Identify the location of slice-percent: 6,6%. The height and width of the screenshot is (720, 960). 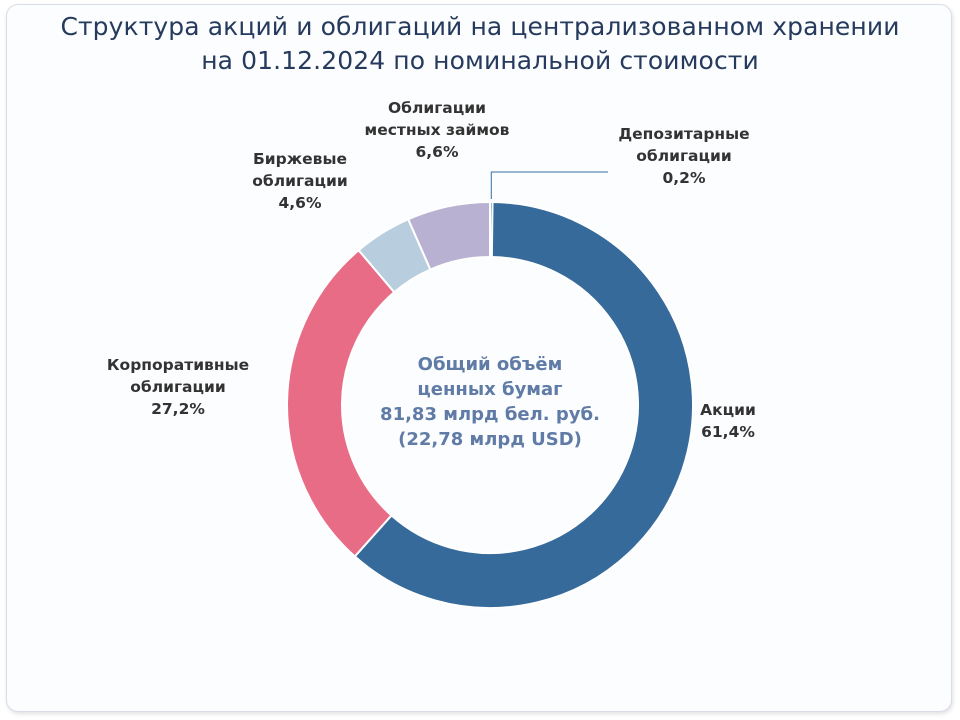
(437, 152).